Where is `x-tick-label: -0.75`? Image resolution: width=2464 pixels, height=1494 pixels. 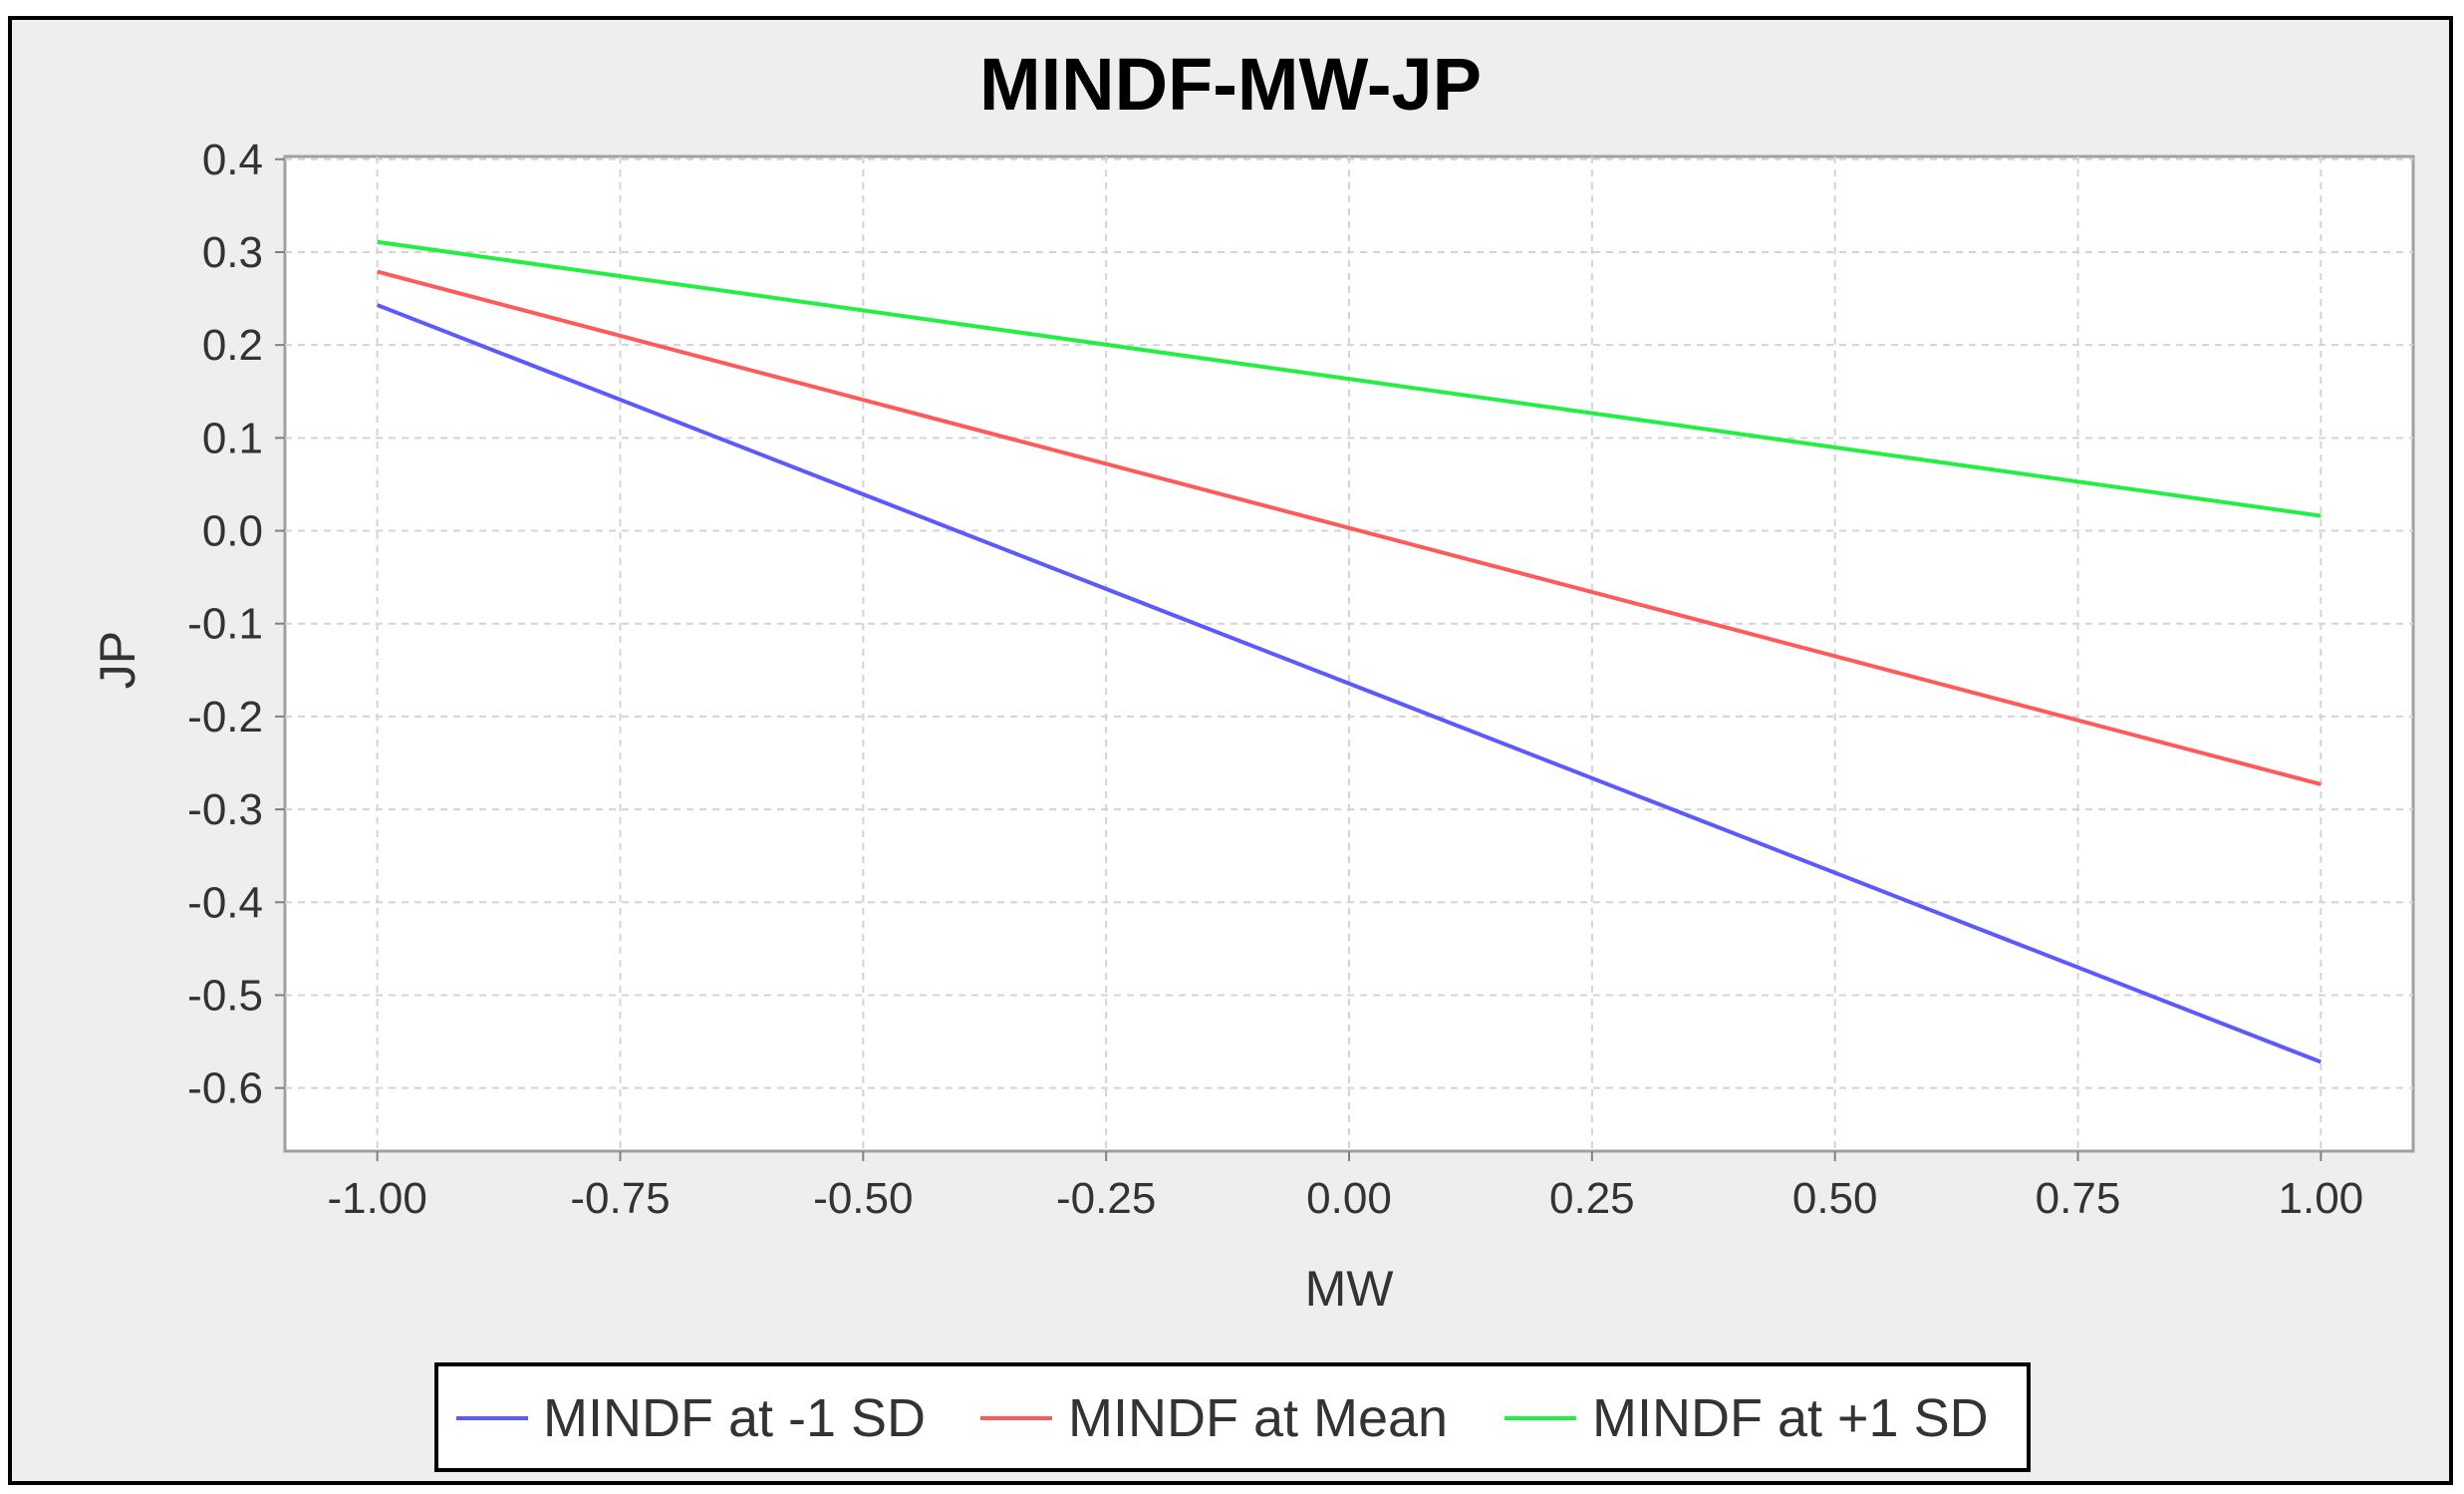
x-tick-label: -0.75 is located at coordinates (620, 1199).